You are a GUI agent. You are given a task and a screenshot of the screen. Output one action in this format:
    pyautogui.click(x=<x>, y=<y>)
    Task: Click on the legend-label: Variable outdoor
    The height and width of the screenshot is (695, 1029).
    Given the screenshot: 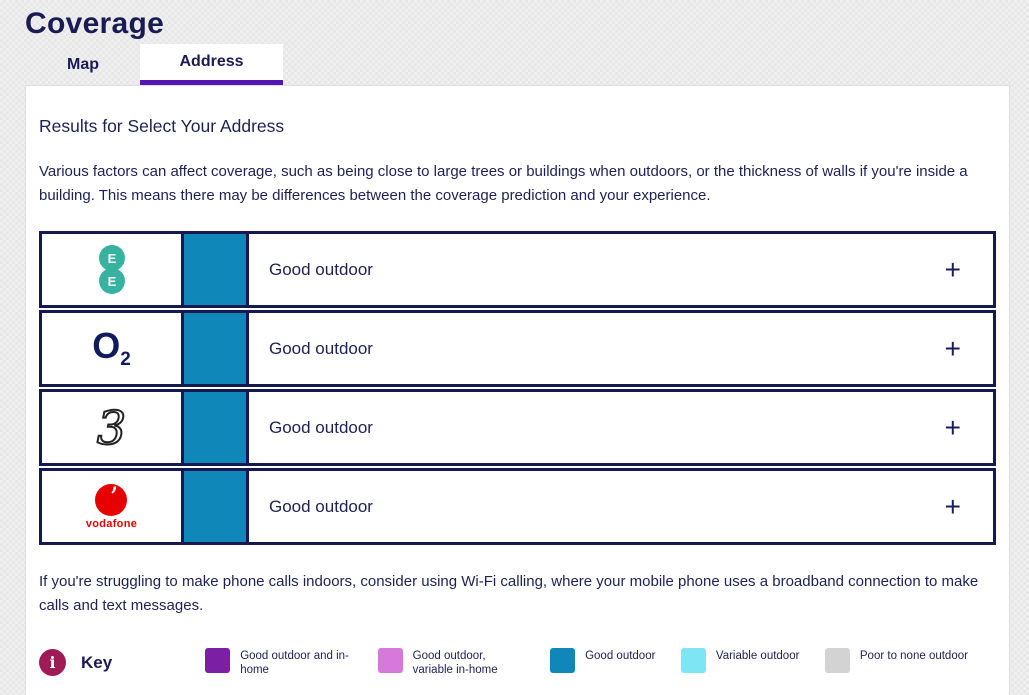 What is the action you would take?
    pyautogui.click(x=757, y=656)
    